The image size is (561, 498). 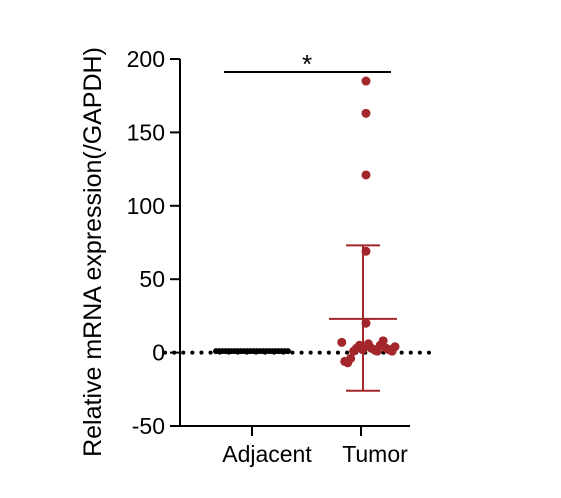 I want to click on x-tick-label: Tumor, so click(x=375, y=454).